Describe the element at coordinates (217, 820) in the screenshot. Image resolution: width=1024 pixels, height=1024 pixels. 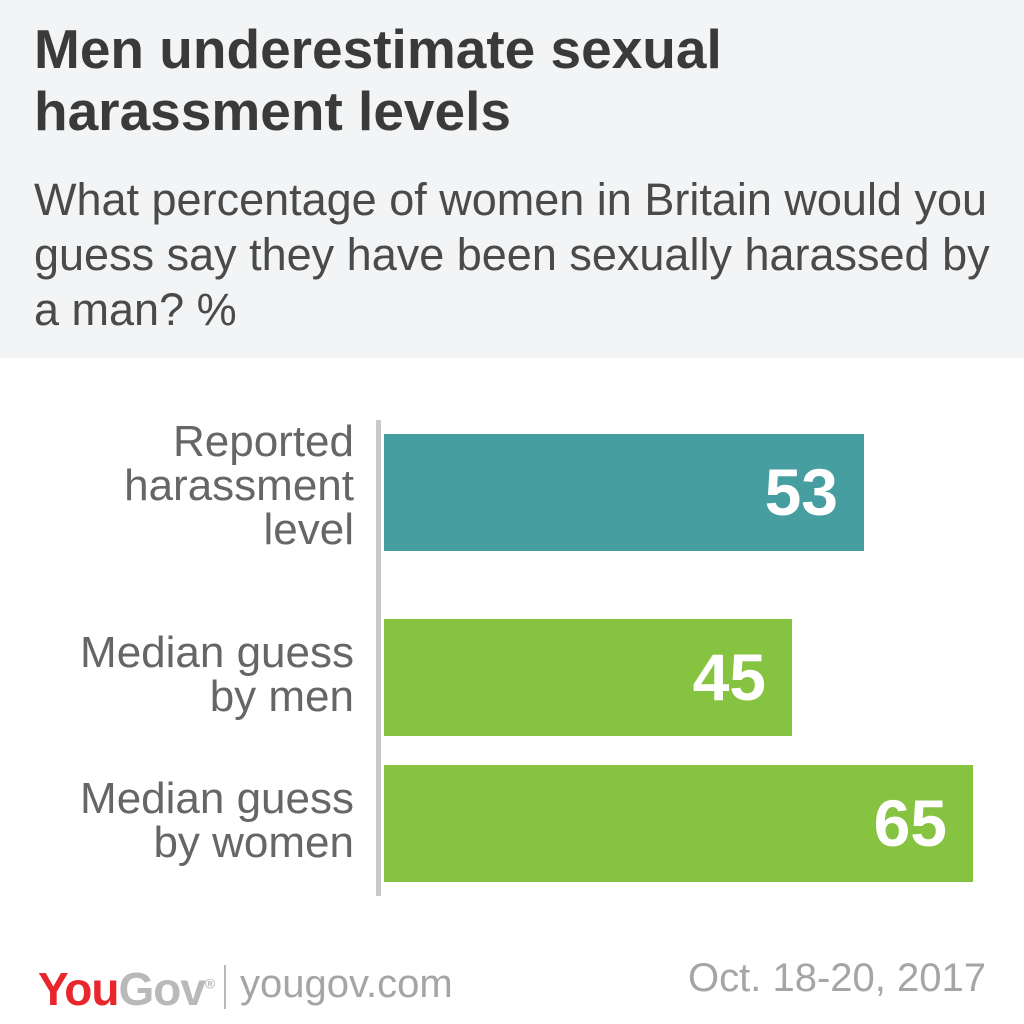
I see `category-label: Median guess by women` at that location.